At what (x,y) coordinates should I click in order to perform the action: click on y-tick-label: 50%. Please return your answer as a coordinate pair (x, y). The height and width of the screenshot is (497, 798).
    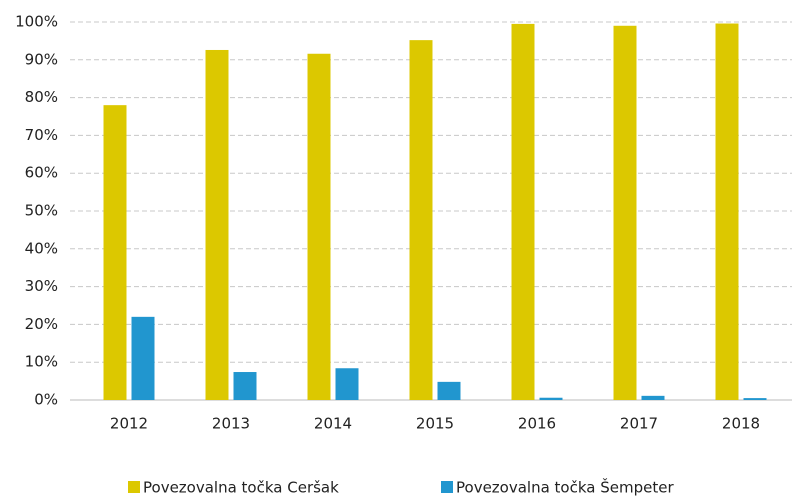
    Looking at the image, I should click on (41, 211).